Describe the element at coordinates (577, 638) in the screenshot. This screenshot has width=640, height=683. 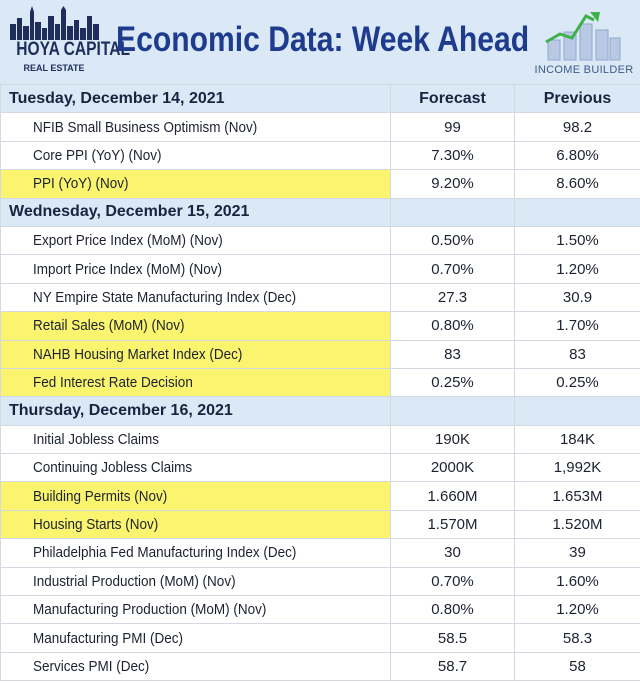
I see `previous-value: 58.3` at that location.